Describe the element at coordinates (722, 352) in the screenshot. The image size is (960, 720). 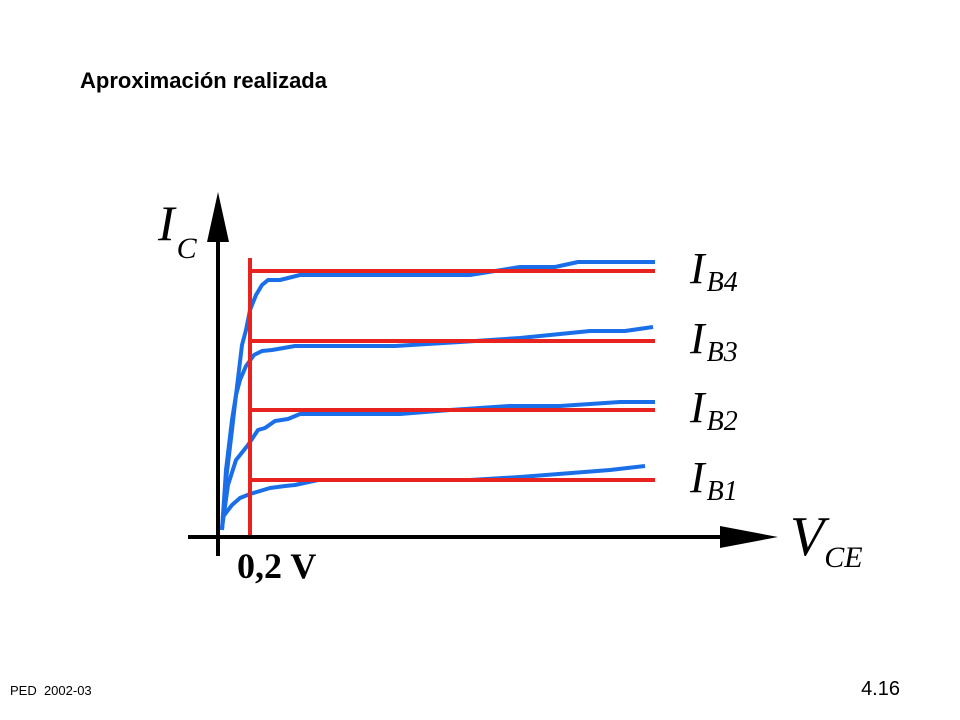
I see `label-sub: B3` at that location.